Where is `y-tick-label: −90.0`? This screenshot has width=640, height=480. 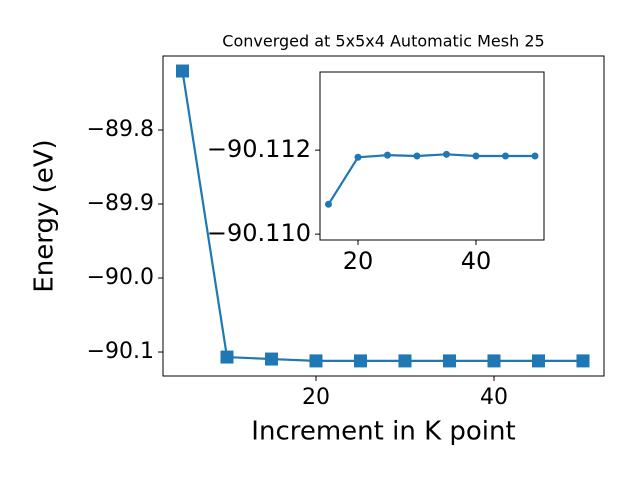 y-tick-label: −90.0 is located at coordinates (120, 277).